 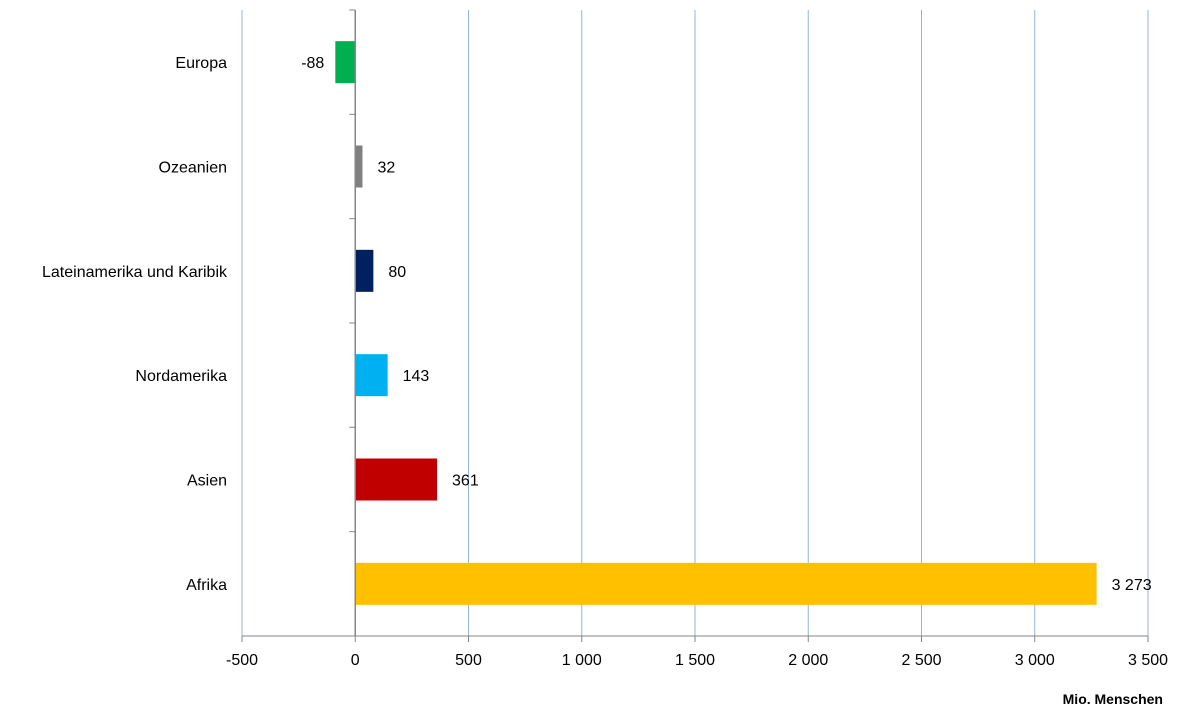 I want to click on x-tick-label-4: 1 500, so click(x=695, y=660).